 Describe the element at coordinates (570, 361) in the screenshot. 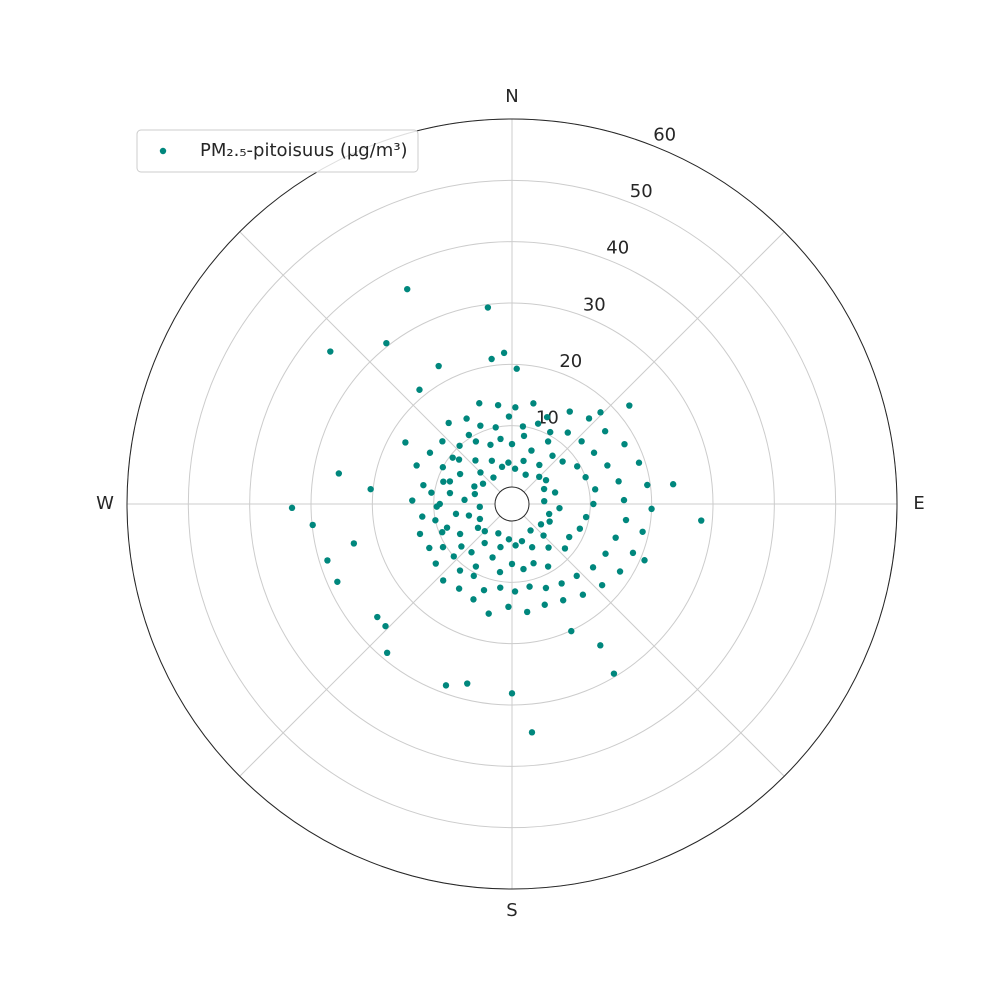

I see `r-tick-label: 20` at that location.